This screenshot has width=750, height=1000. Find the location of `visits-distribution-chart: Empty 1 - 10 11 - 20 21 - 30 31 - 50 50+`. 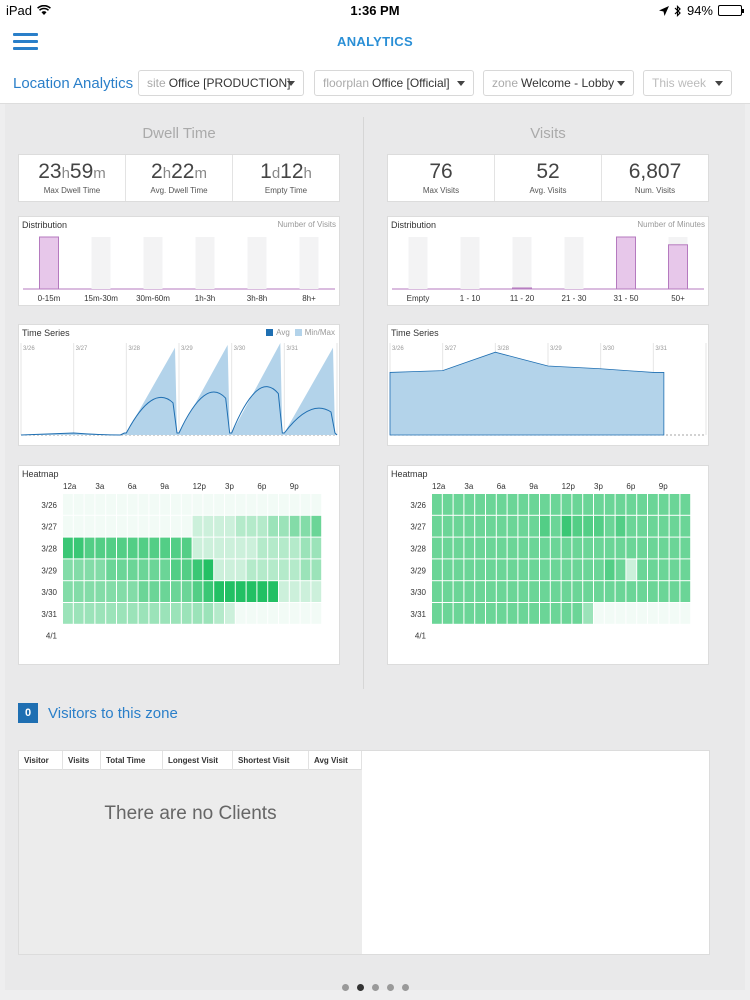

visits-distribution-chart: Empty 1 - 10 11 - 20 21 - 30 31 - 50 50+ is located at coordinates (548, 269).